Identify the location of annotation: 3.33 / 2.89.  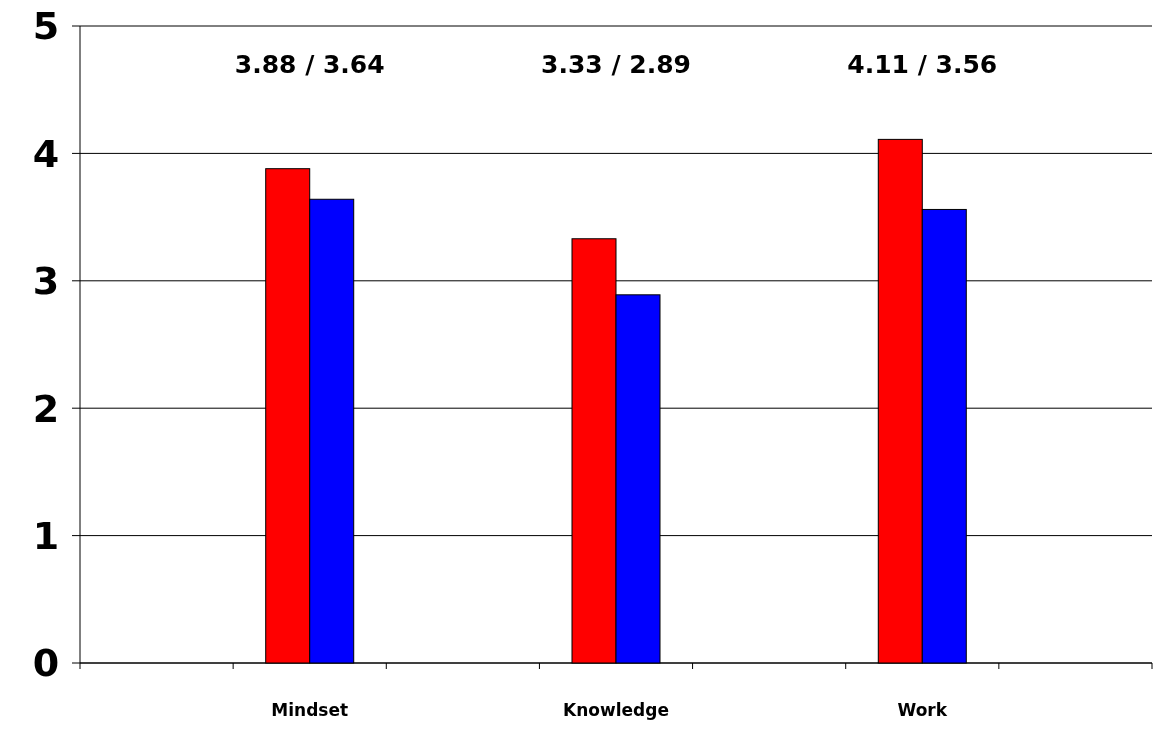
(616, 64).